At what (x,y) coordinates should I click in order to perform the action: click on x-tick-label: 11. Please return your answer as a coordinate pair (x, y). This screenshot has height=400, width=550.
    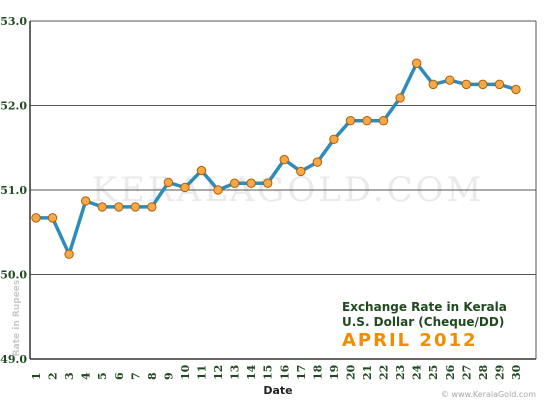
    Looking at the image, I should click on (202, 372).